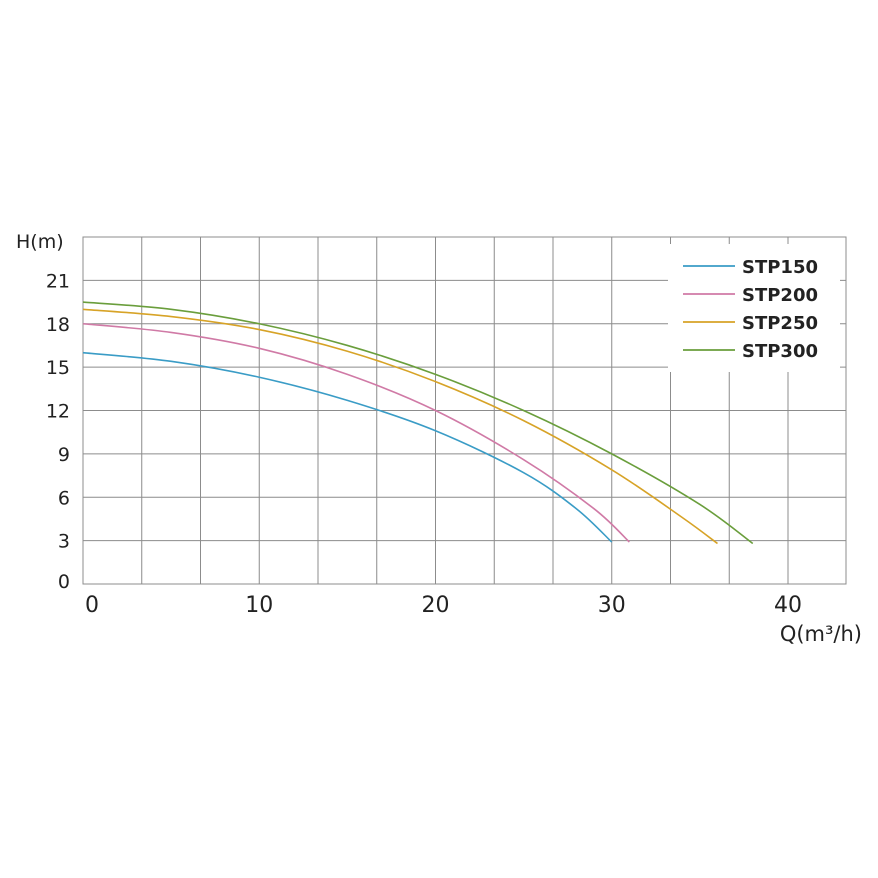  Describe the element at coordinates (58, 325) in the screenshot. I see `y-tick-label: 18` at that location.